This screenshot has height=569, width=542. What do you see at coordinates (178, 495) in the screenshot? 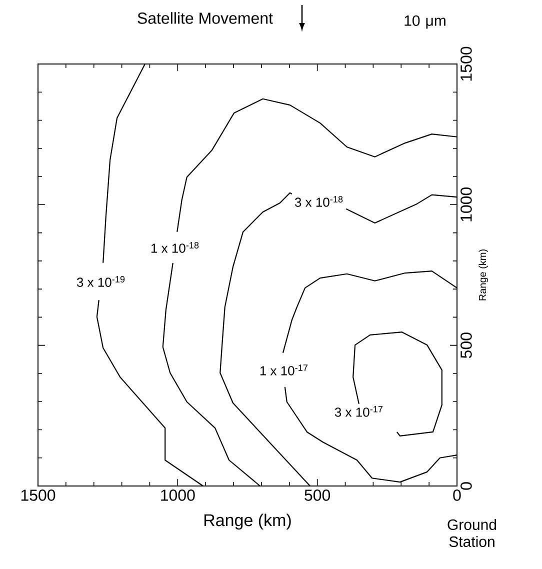
I see `x-tick-label: 1000` at bounding box center [178, 495].